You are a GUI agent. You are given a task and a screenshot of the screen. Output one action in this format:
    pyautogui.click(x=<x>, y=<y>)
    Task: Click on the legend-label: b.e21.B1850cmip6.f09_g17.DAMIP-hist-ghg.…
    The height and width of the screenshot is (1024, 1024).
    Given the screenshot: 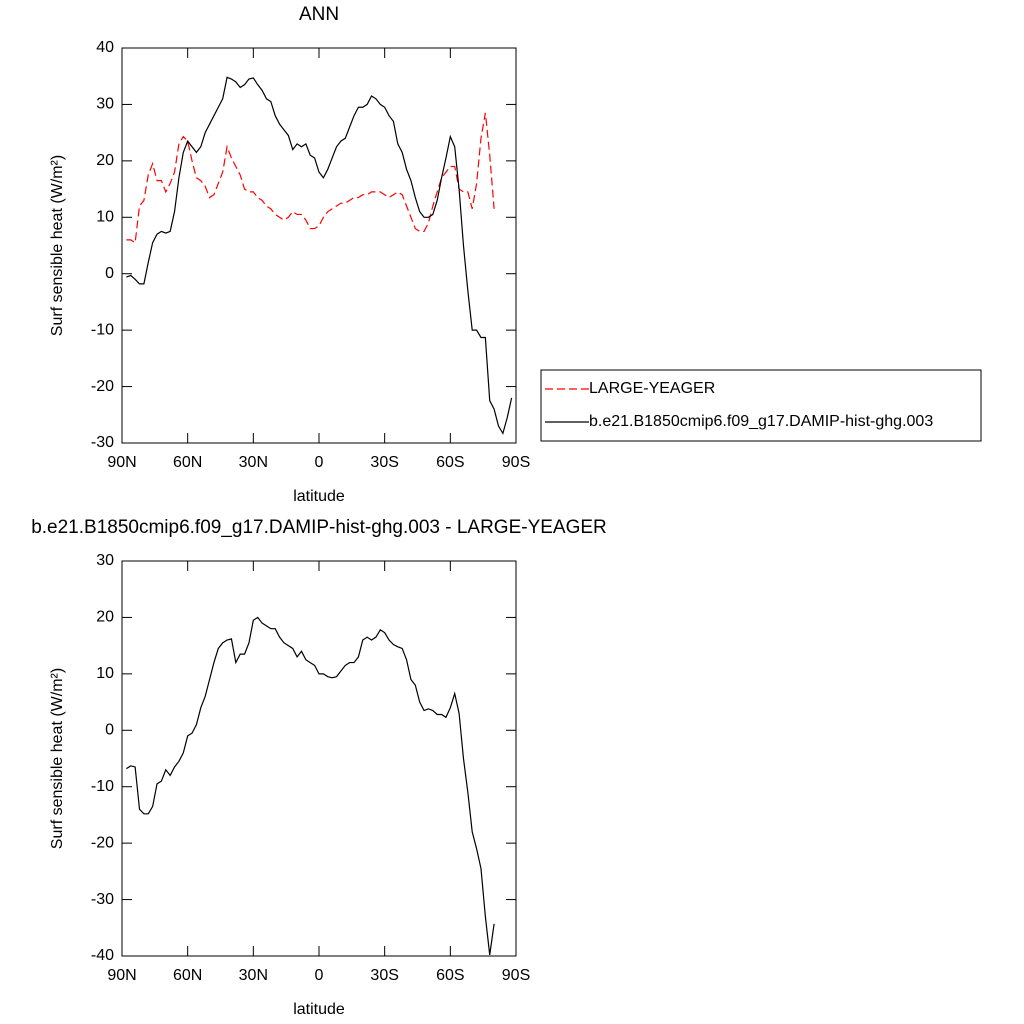 What is the action you would take?
    pyautogui.click(x=761, y=421)
    